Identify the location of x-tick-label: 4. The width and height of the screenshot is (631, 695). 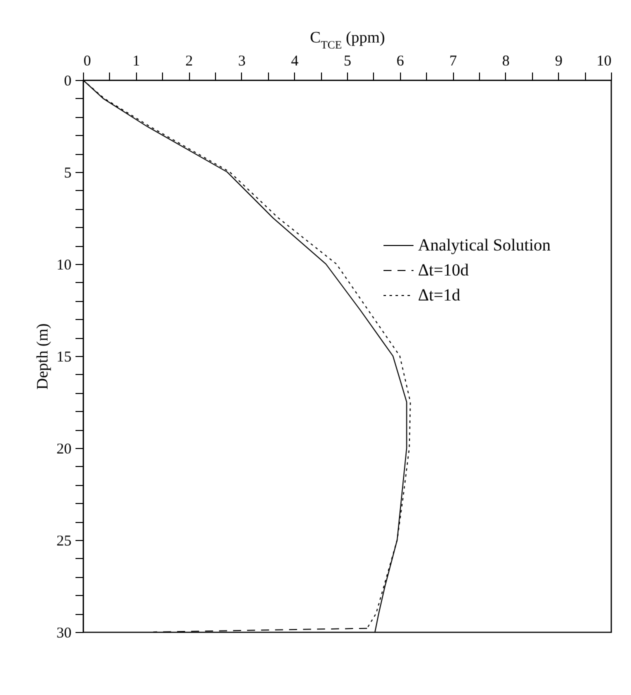
(294, 62).